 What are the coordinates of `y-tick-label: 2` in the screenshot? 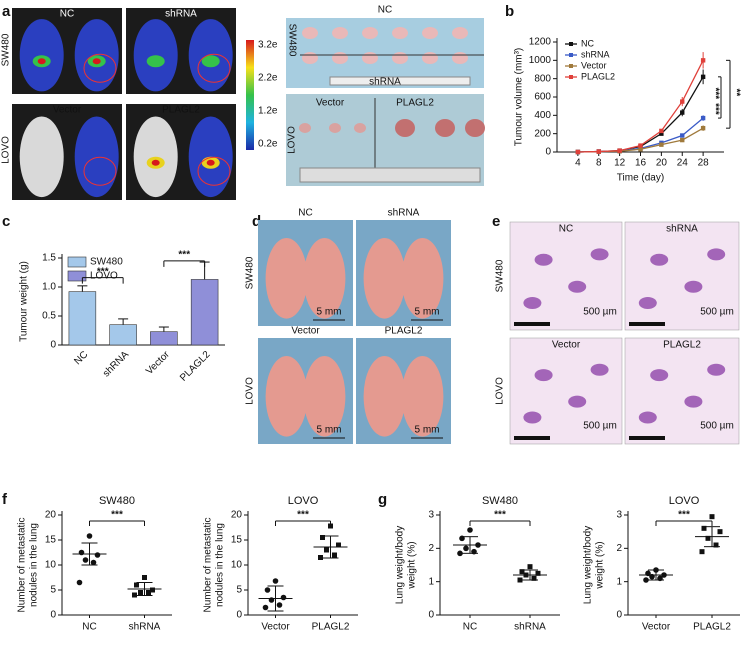 It's located at (619, 548).